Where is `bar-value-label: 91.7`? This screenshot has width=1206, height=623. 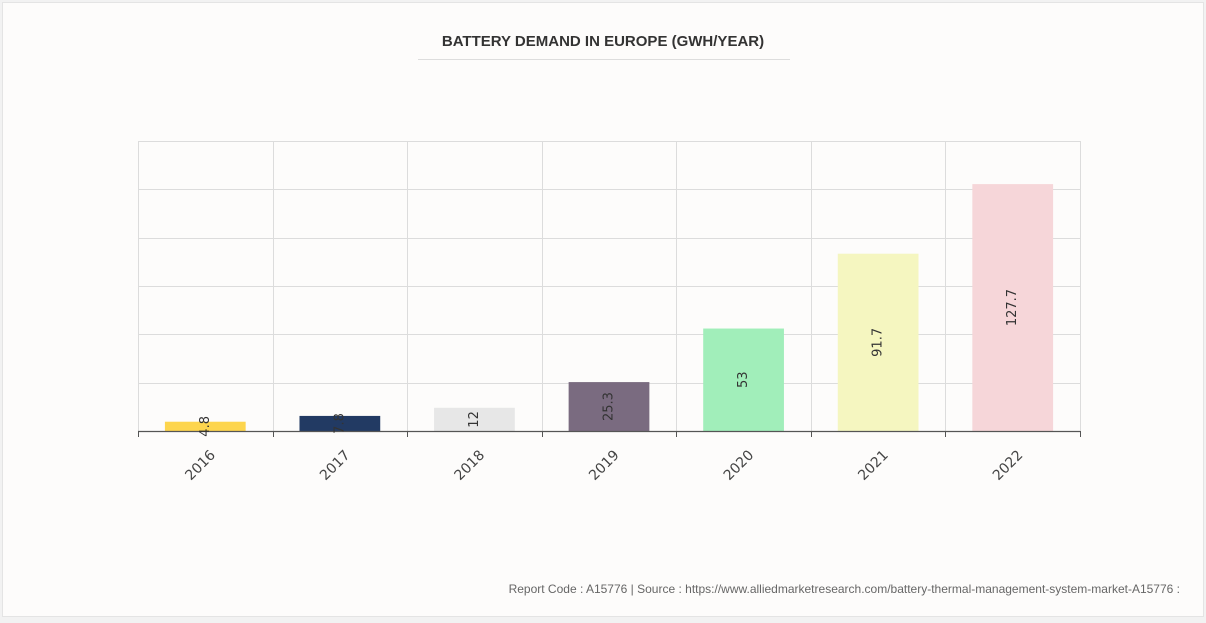
bar-value-label: 91.7 is located at coordinates (878, 342).